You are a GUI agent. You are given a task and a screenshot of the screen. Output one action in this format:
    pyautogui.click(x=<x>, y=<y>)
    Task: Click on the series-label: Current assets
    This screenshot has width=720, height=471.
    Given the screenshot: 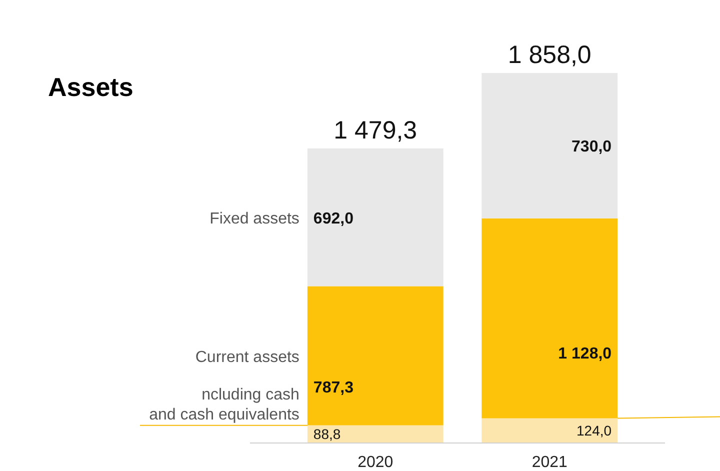 What is the action you would take?
    pyautogui.click(x=247, y=357)
    